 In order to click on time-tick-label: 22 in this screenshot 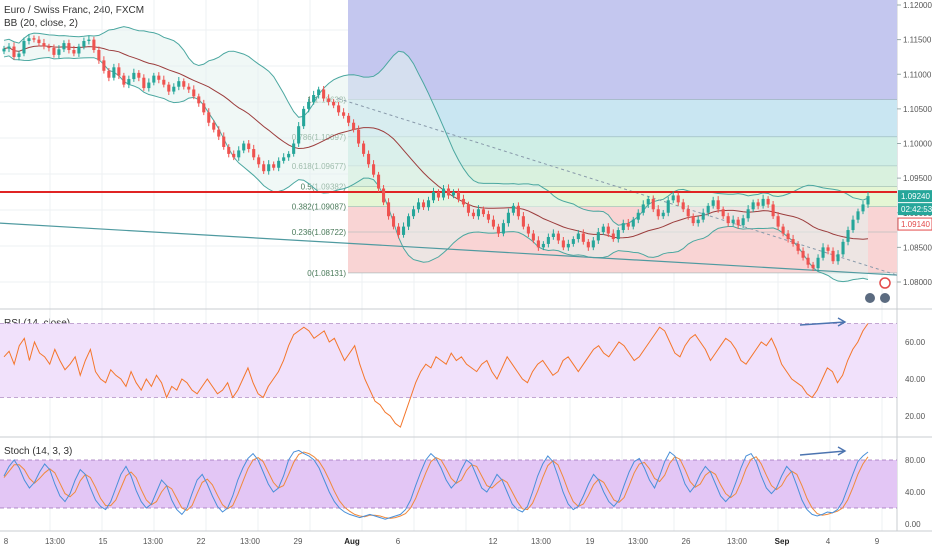, I will do `click(201, 541)`.